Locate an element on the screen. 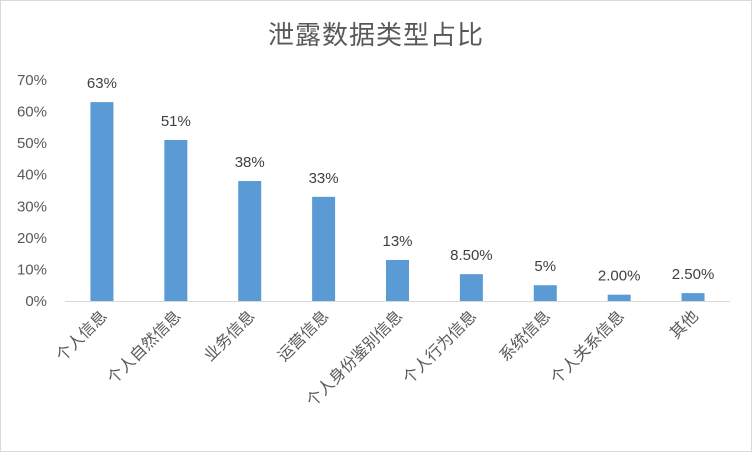 This screenshot has width=752, height=452. y-tick-label: 0% is located at coordinates (36, 301).